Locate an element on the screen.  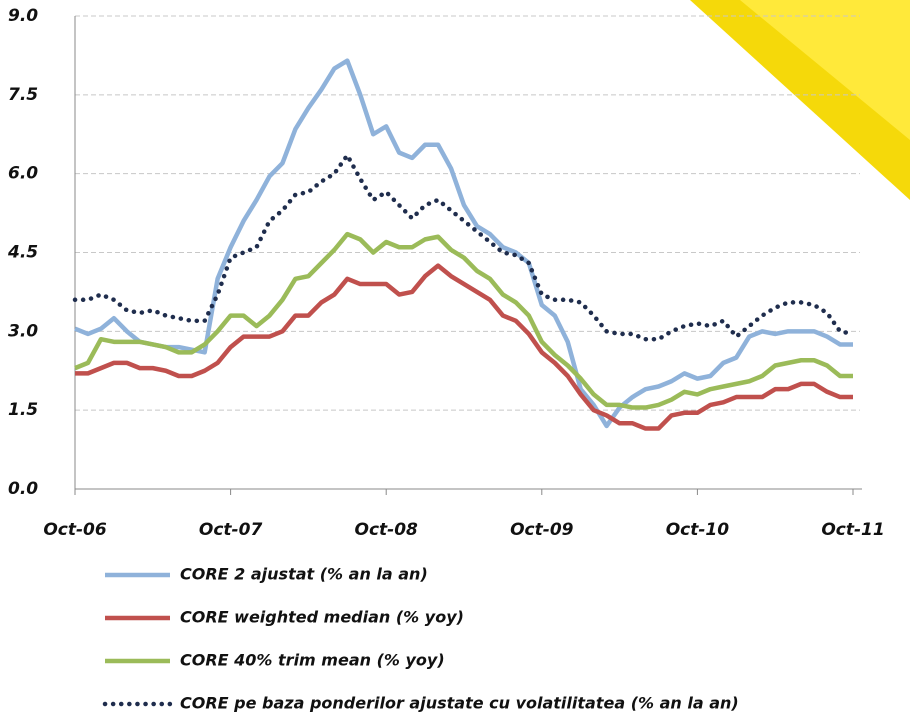
y-tick-label: 9.0 is located at coordinates (23, 16).